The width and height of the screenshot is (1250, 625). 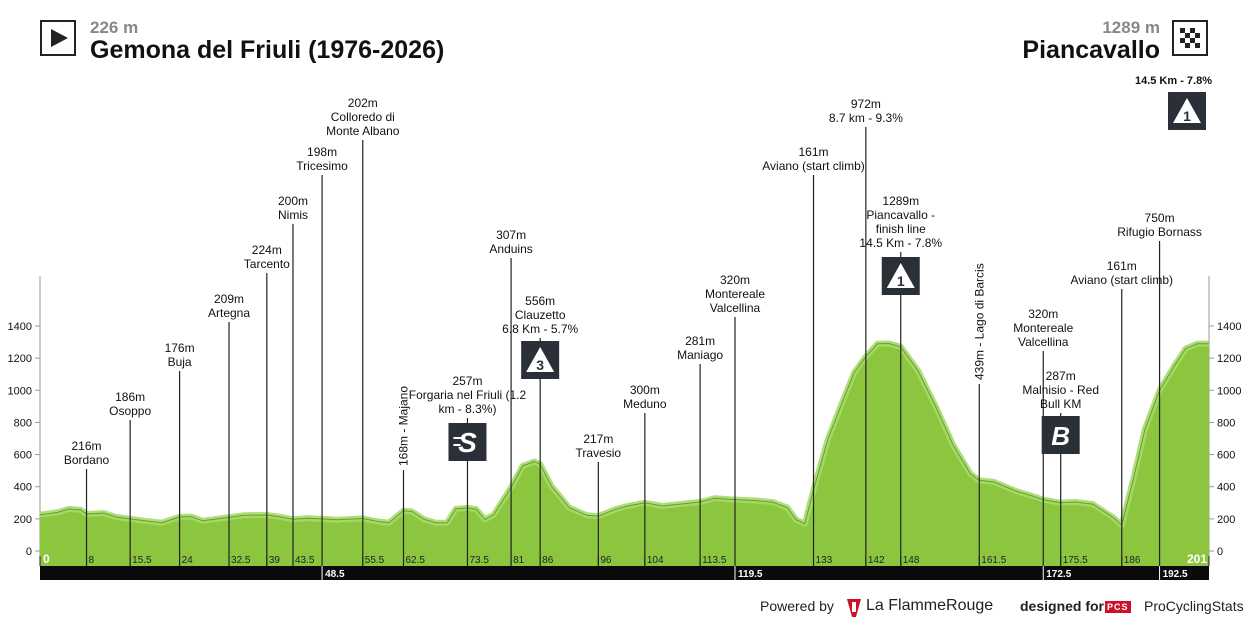 What do you see at coordinates (700, 341) in the screenshot?
I see `waypoint-label: 281m` at bounding box center [700, 341].